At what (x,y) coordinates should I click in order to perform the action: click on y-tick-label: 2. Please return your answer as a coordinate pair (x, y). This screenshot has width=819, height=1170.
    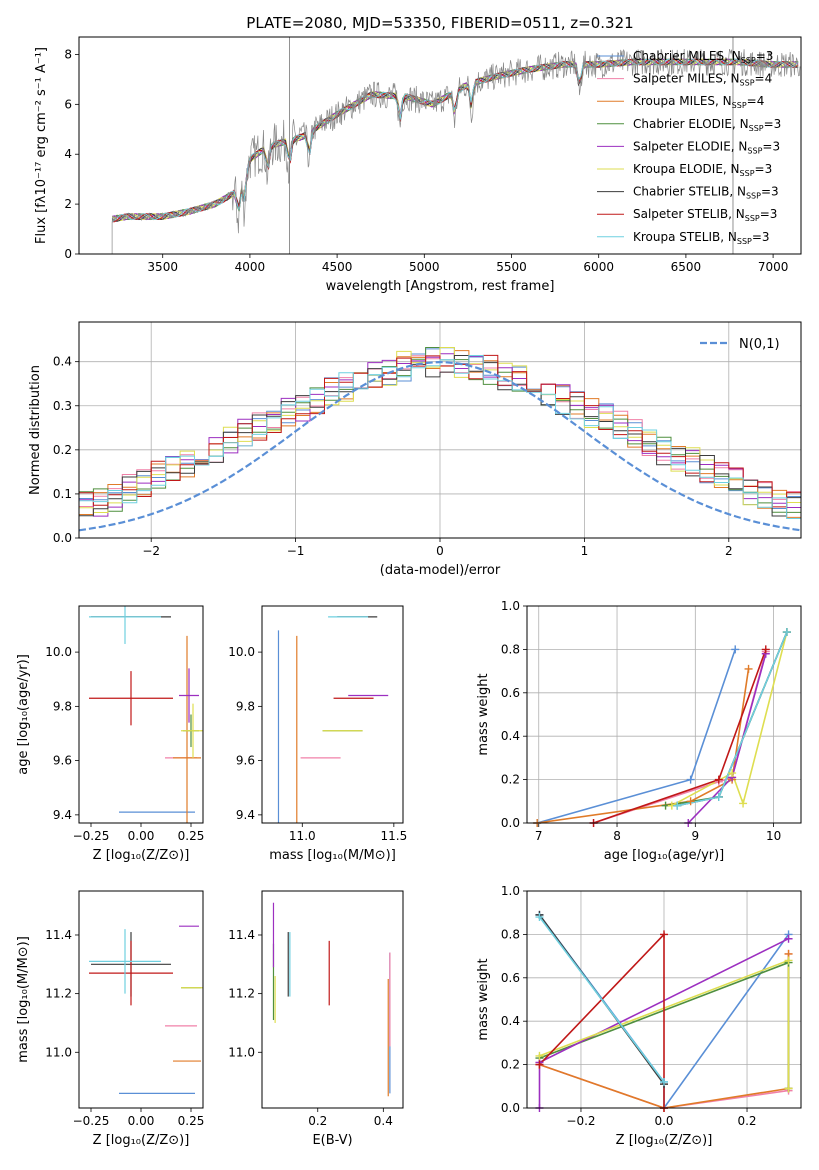
    Looking at the image, I should click on (68, 204).